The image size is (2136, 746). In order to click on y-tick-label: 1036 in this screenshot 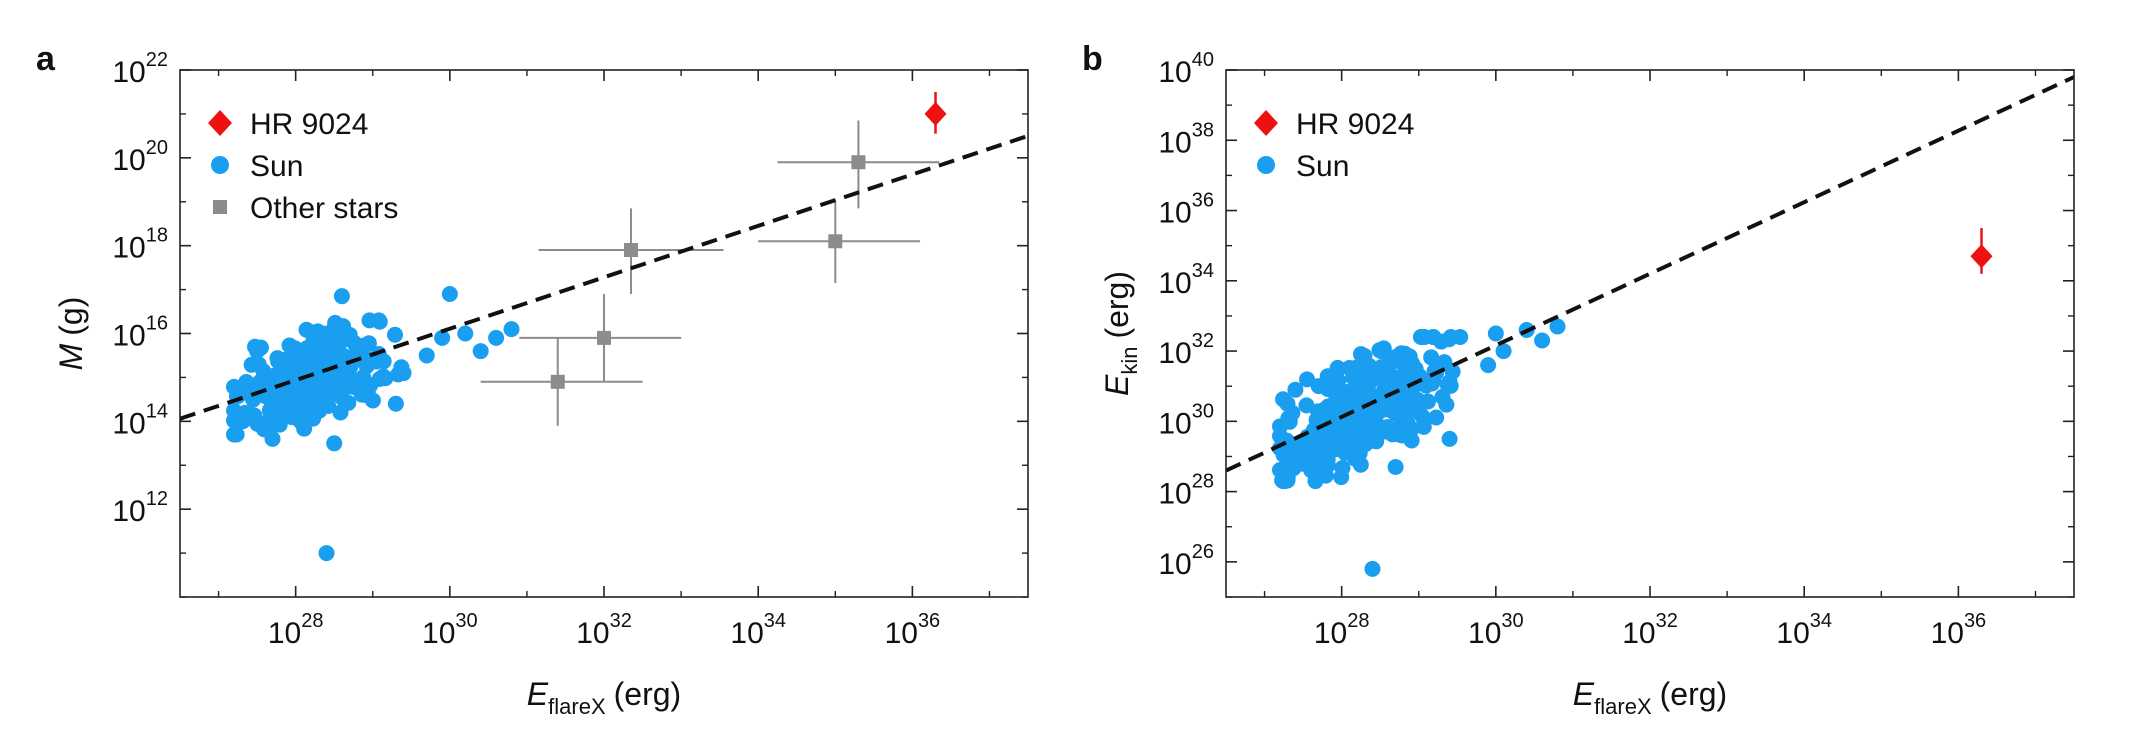, I will do `click(1186, 210)`.